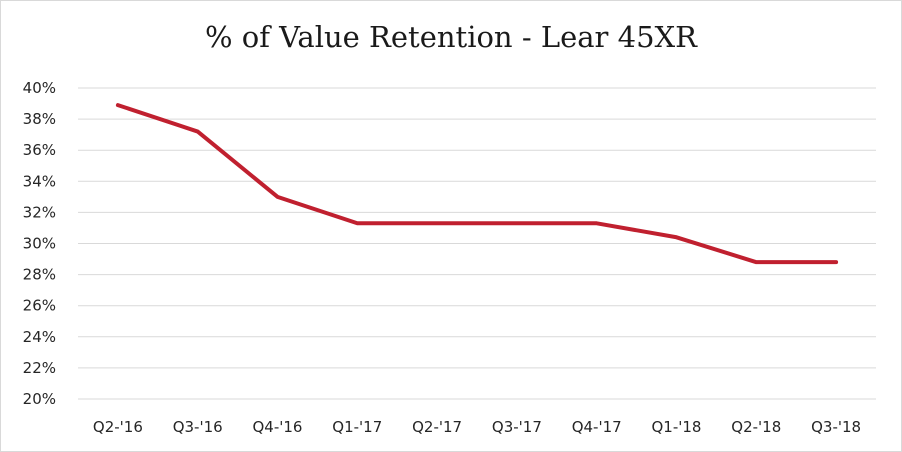 The width and height of the screenshot is (902, 452). I want to click on x-tick-label: Q3-'17, so click(517, 427).